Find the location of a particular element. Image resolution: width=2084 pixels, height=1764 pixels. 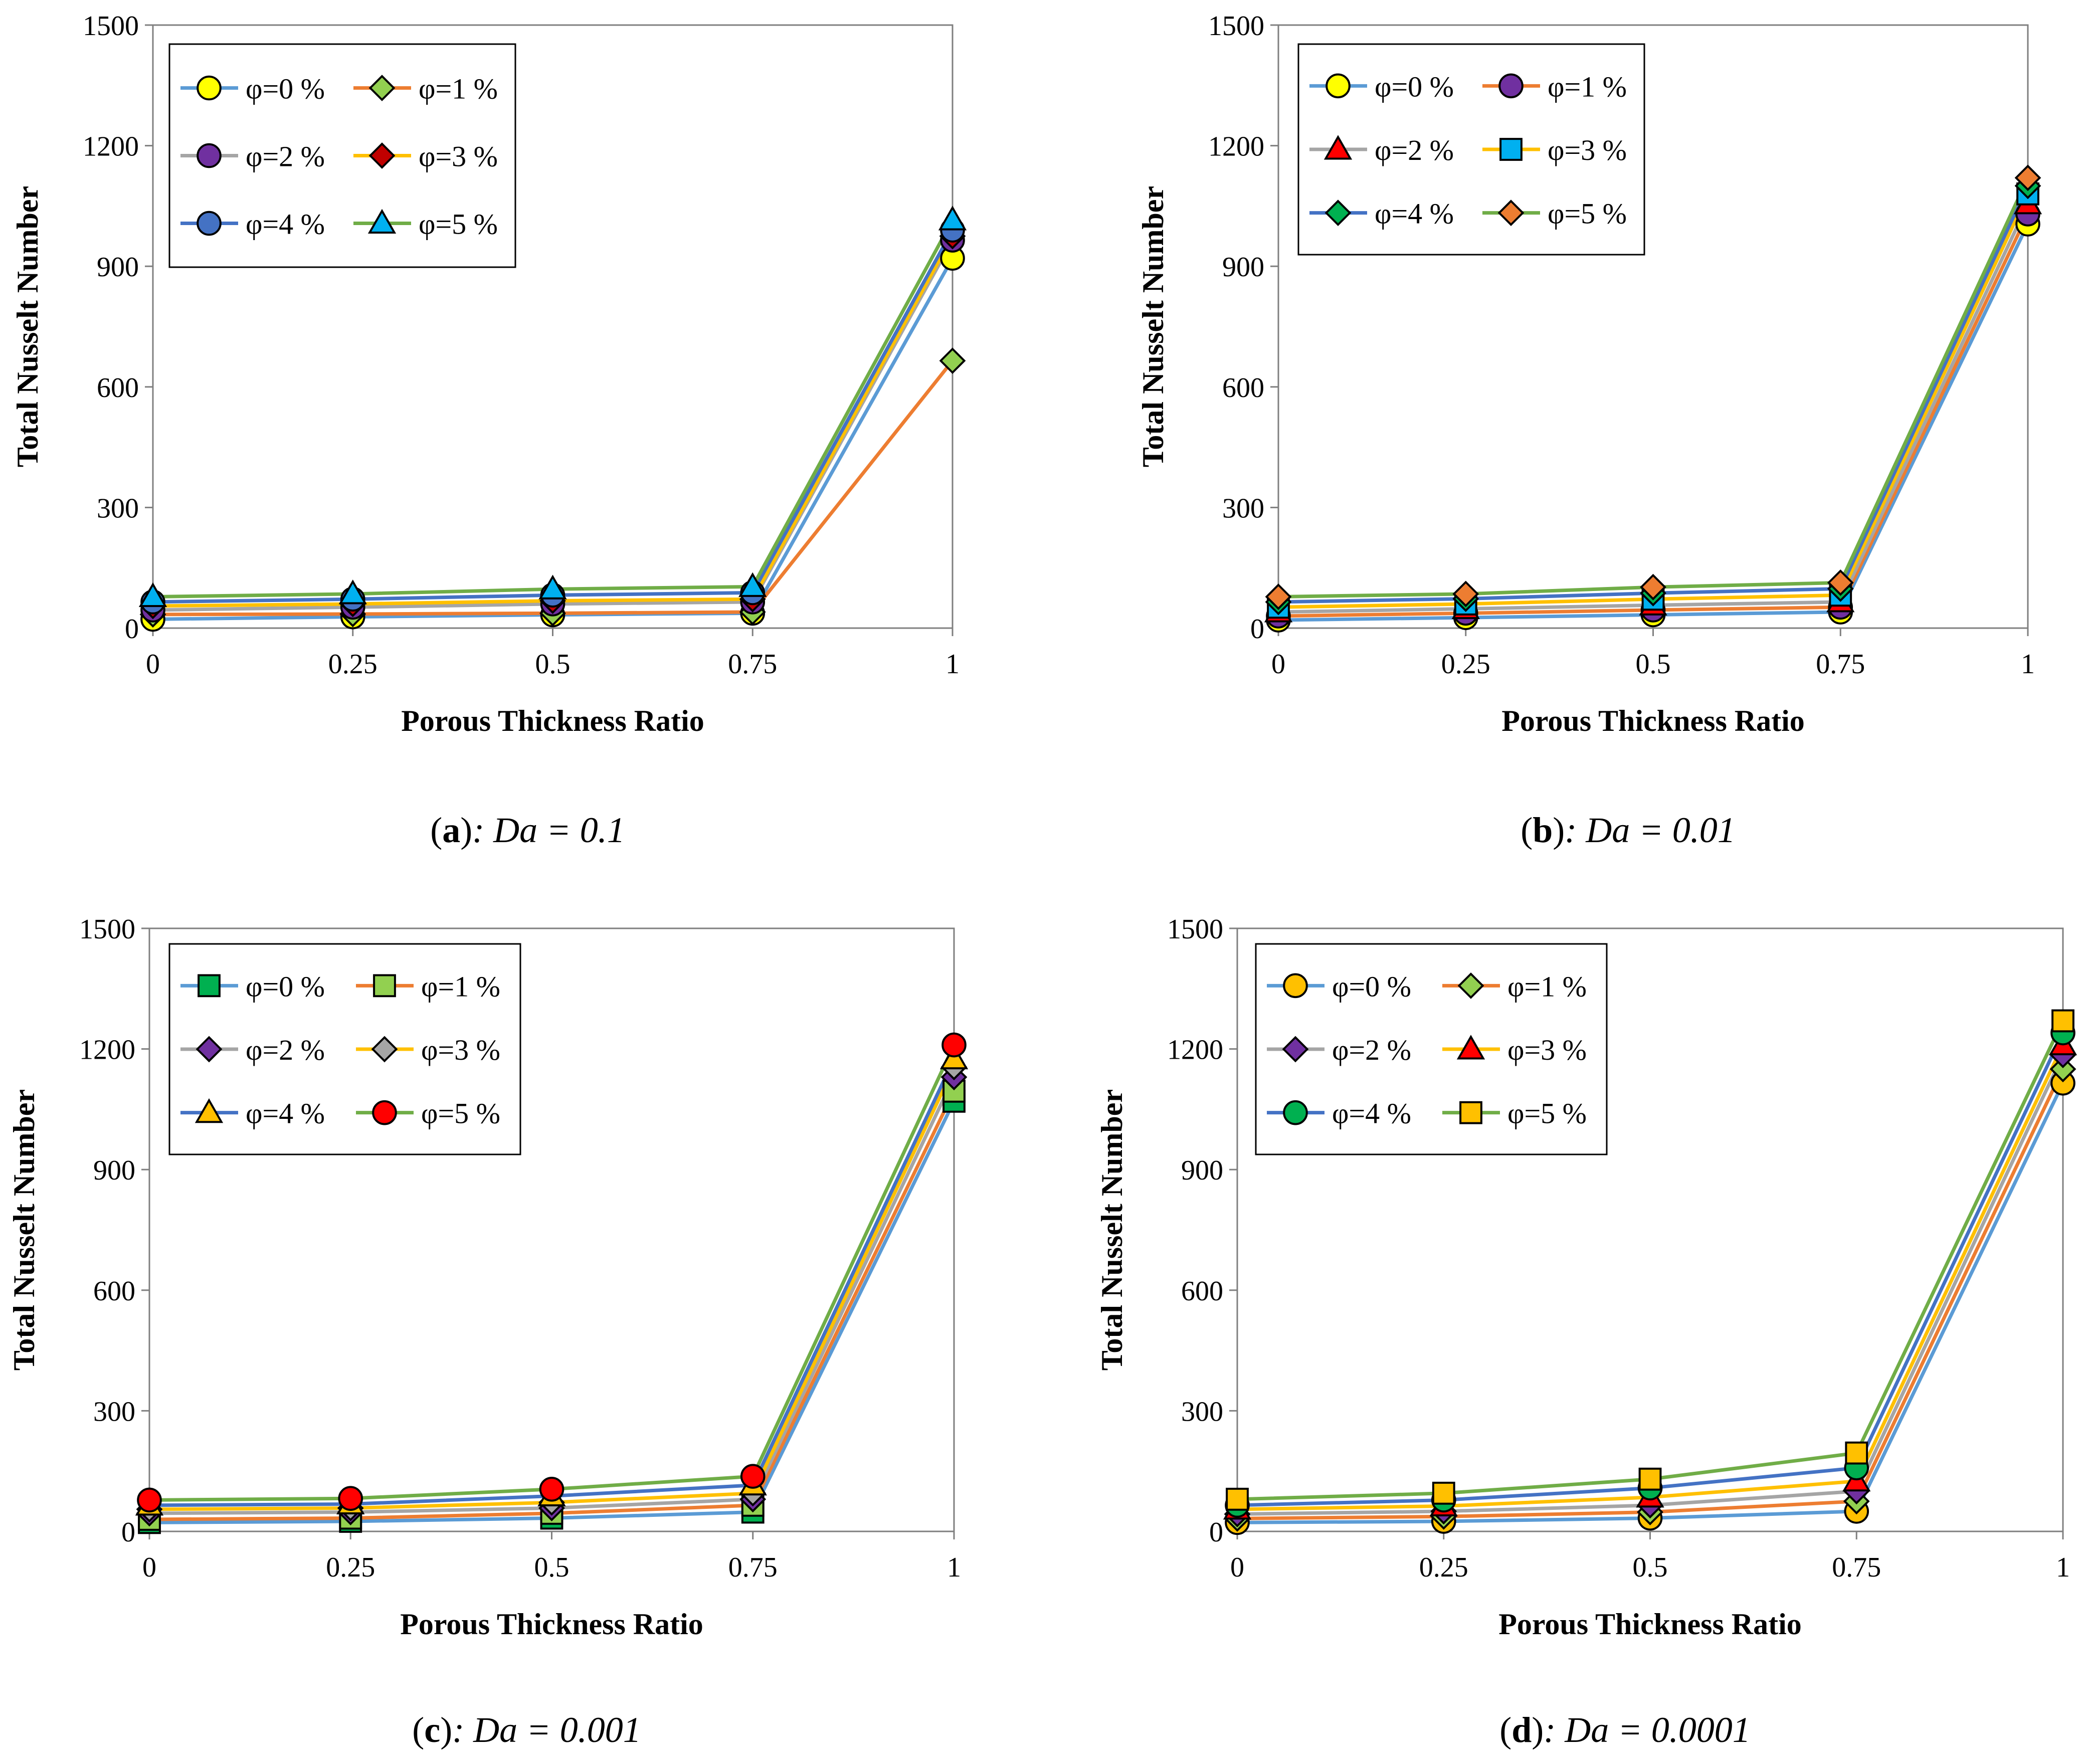

caption-letter: a is located at coordinates (451, 830).